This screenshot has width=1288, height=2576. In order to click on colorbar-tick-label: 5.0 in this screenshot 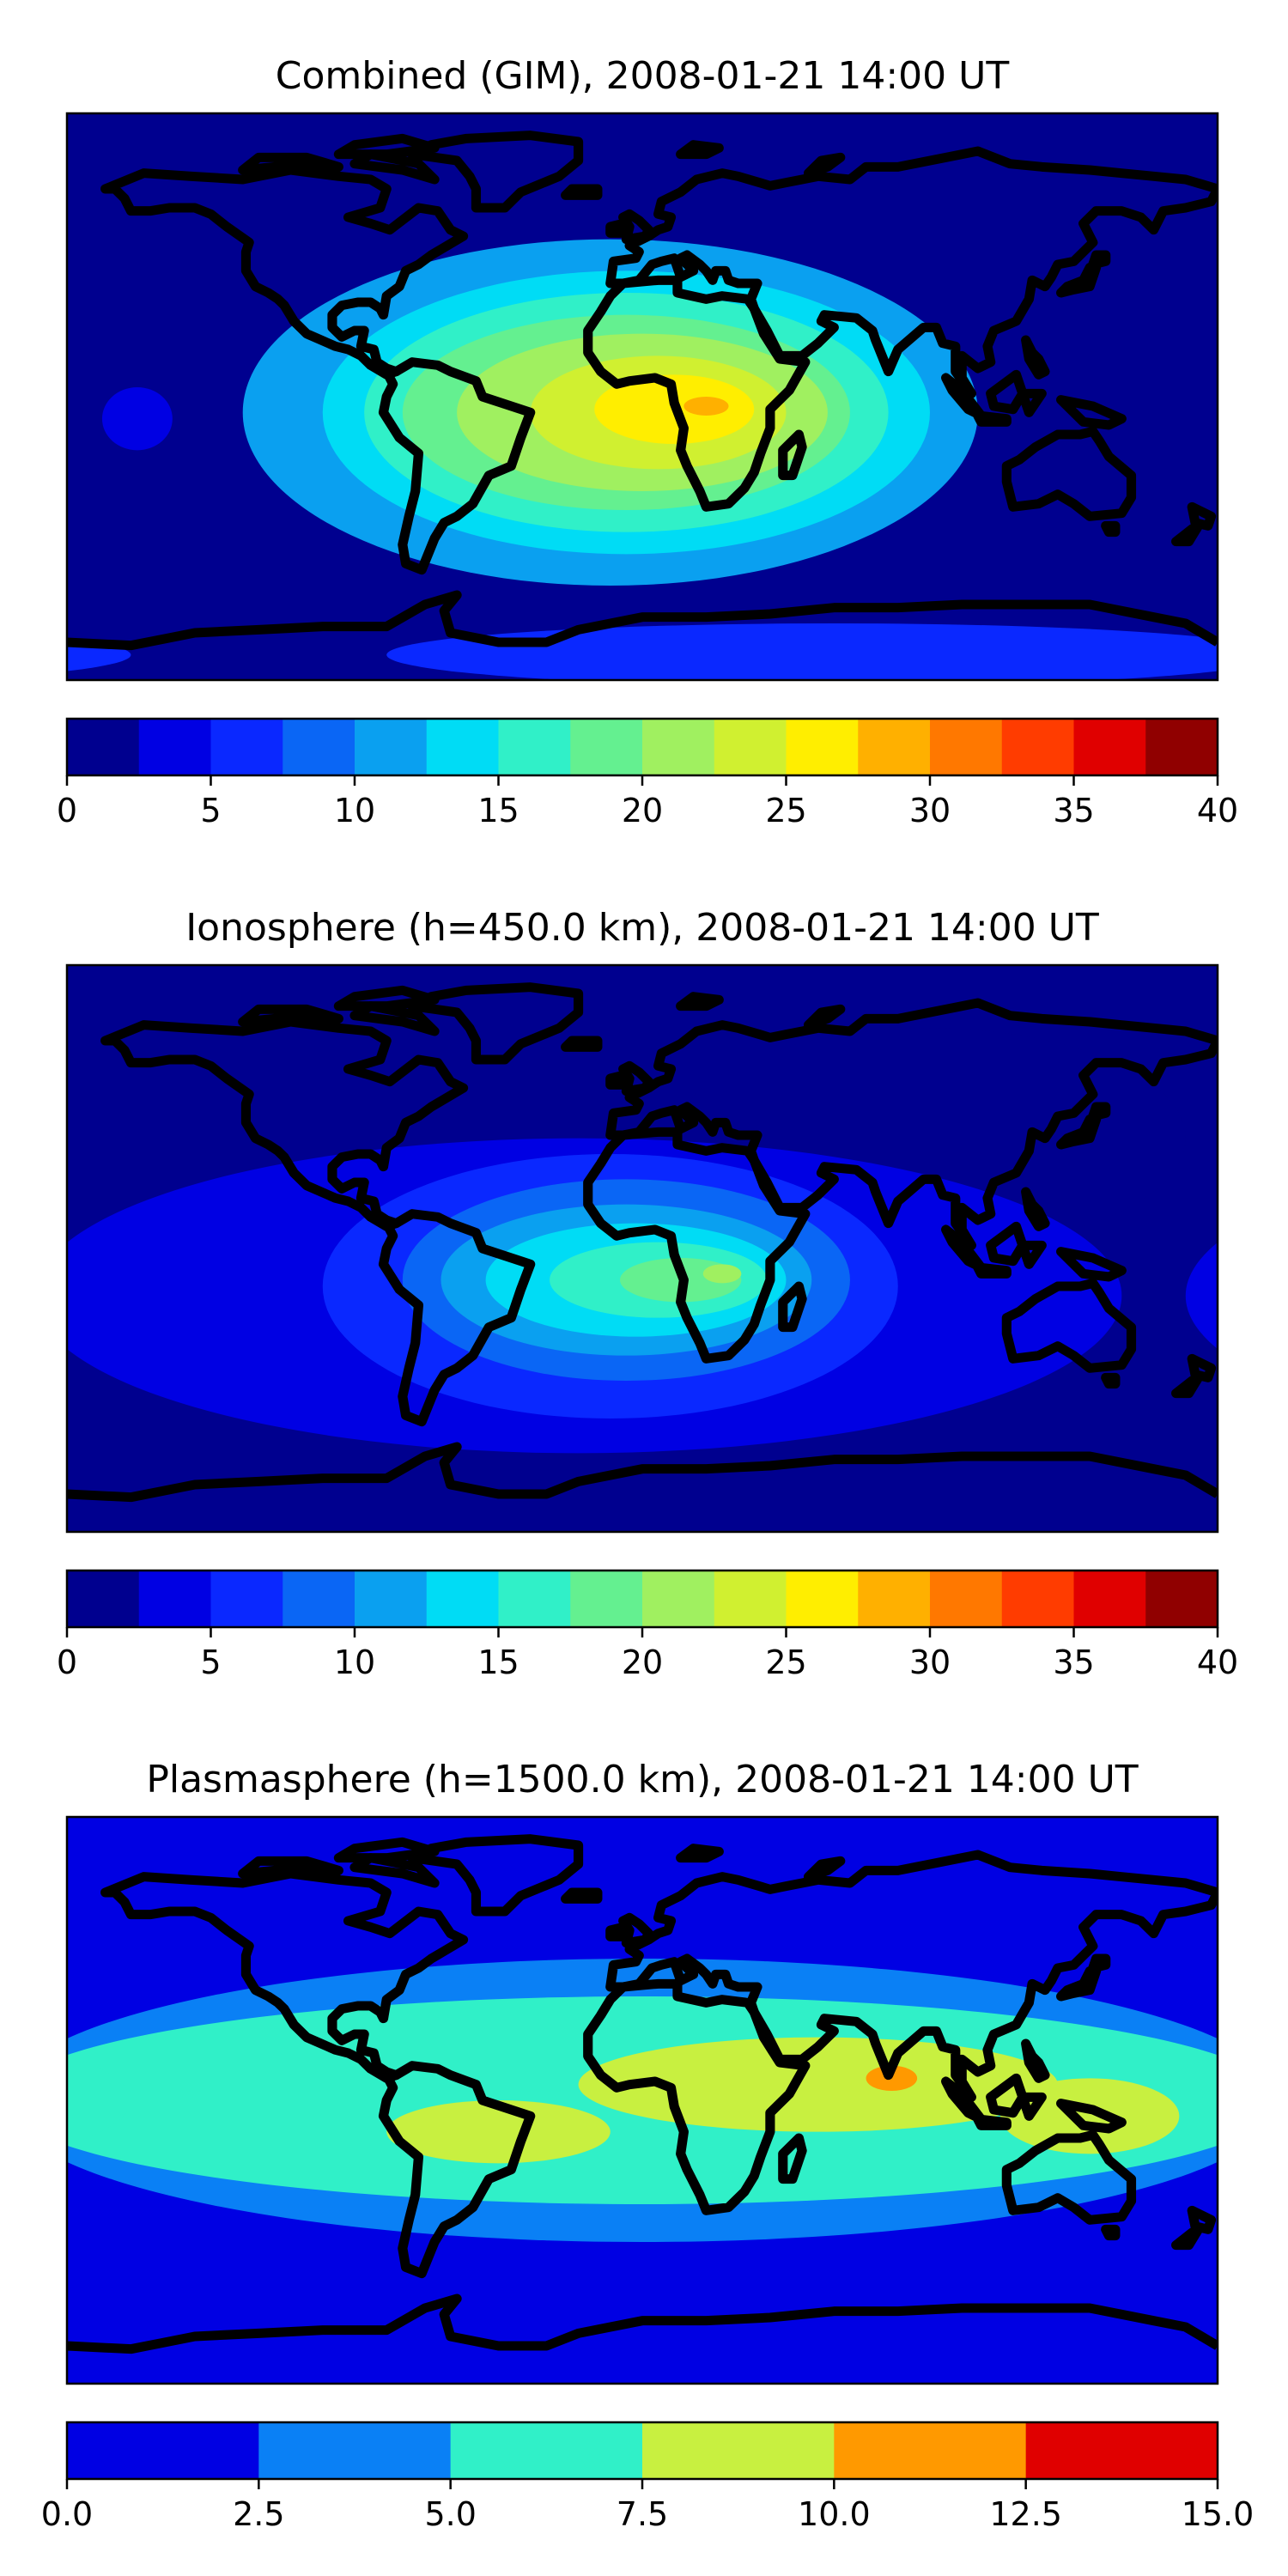, I will do `click(450, 2514)`.